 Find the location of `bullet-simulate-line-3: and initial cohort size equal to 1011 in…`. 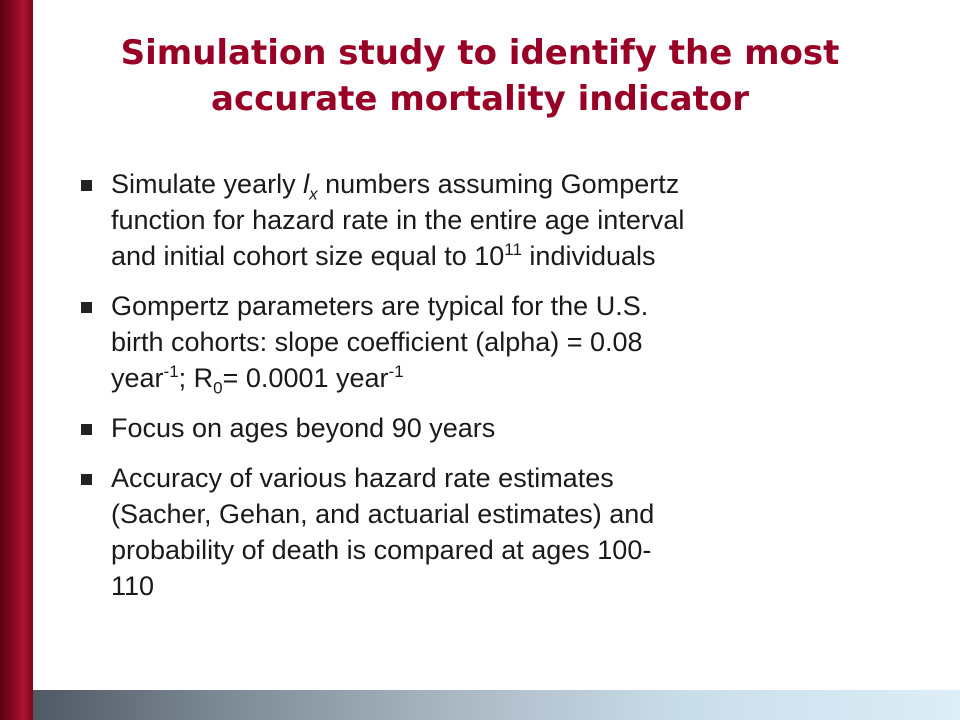

bullet-simulate-line-3: and initial cohort size equal to 1011 in… is located at coordinates (504, 256).